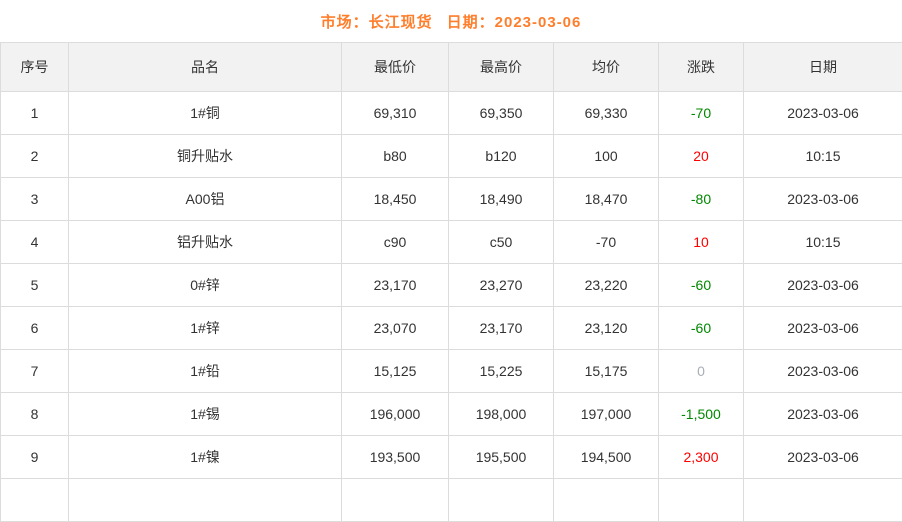  What do you see at coordinates (35, 242) in the screenshot?
I see `seq-cell: 4` at bounding box center [35, 242].